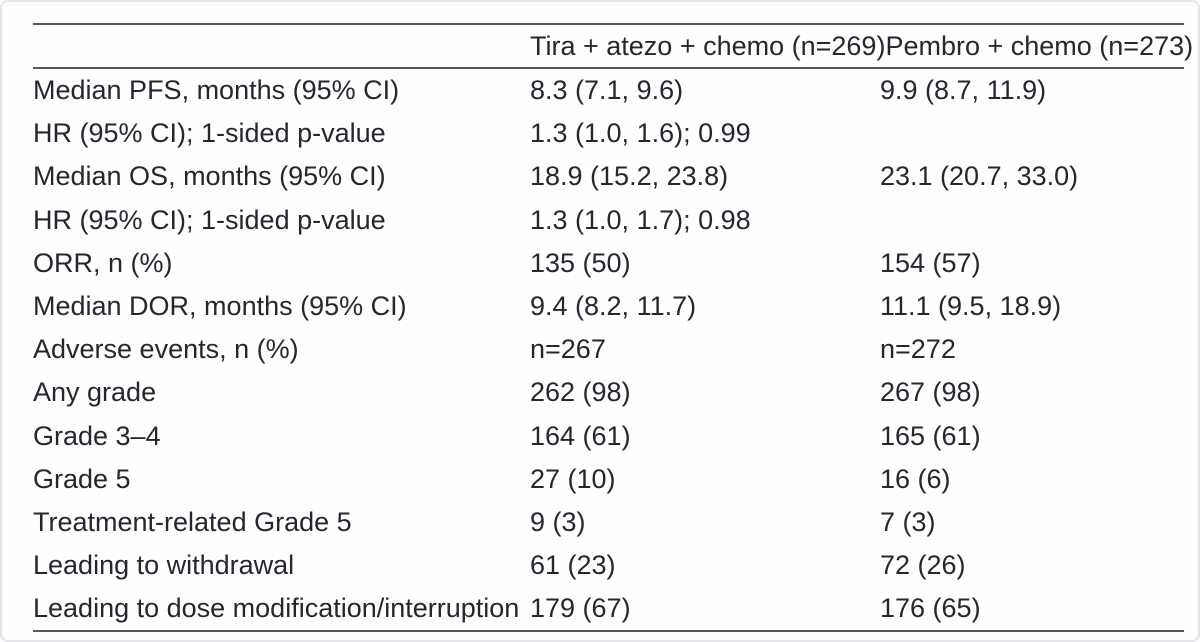 The image size is (1200, 642). What do you see at coordinates (979, 176) in the screenshot?
I see `arm2-value-cell: 23.1 (20.7, 33.0)` at bounding box center [979, 176].